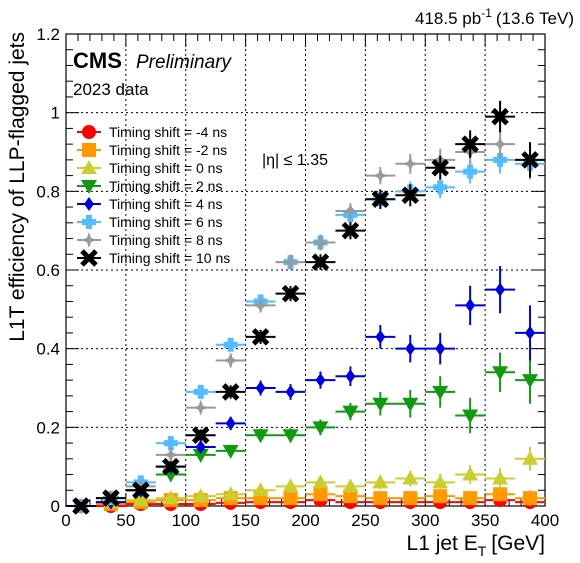 This screenshot has width=580, height=563. I want to click on legend-entry: Timing shift = 0 ns, so click(149, 168).